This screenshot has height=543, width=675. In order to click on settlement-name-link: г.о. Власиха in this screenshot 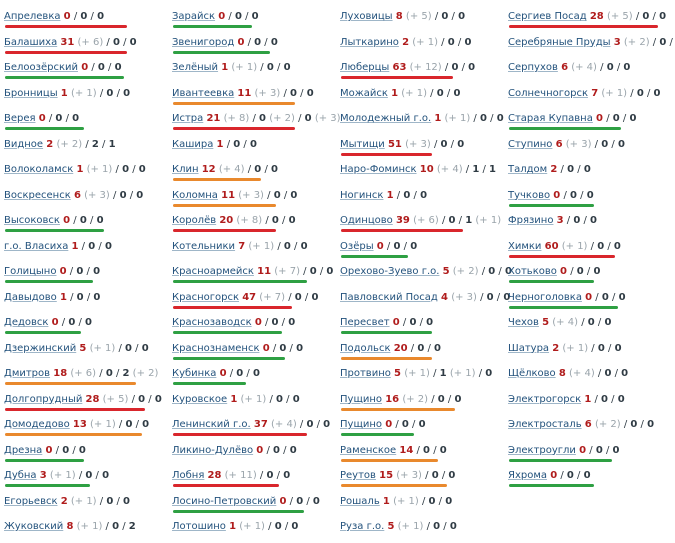, I will do `click(36, 246)`.